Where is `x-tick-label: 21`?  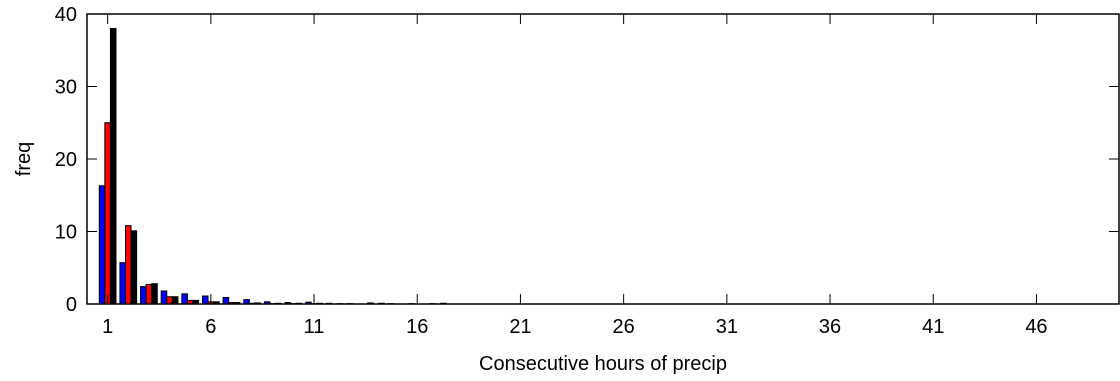 x-tick-label: 21 is located at coordinates (520, 327).